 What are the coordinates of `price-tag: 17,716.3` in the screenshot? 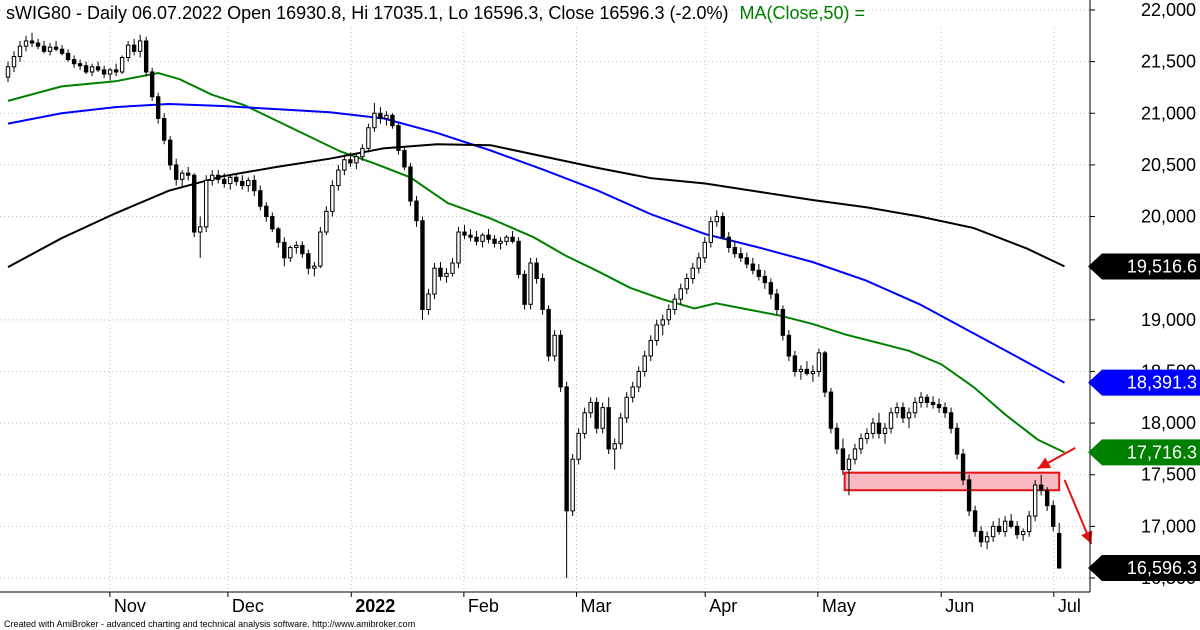 It's located at (1144, 452).